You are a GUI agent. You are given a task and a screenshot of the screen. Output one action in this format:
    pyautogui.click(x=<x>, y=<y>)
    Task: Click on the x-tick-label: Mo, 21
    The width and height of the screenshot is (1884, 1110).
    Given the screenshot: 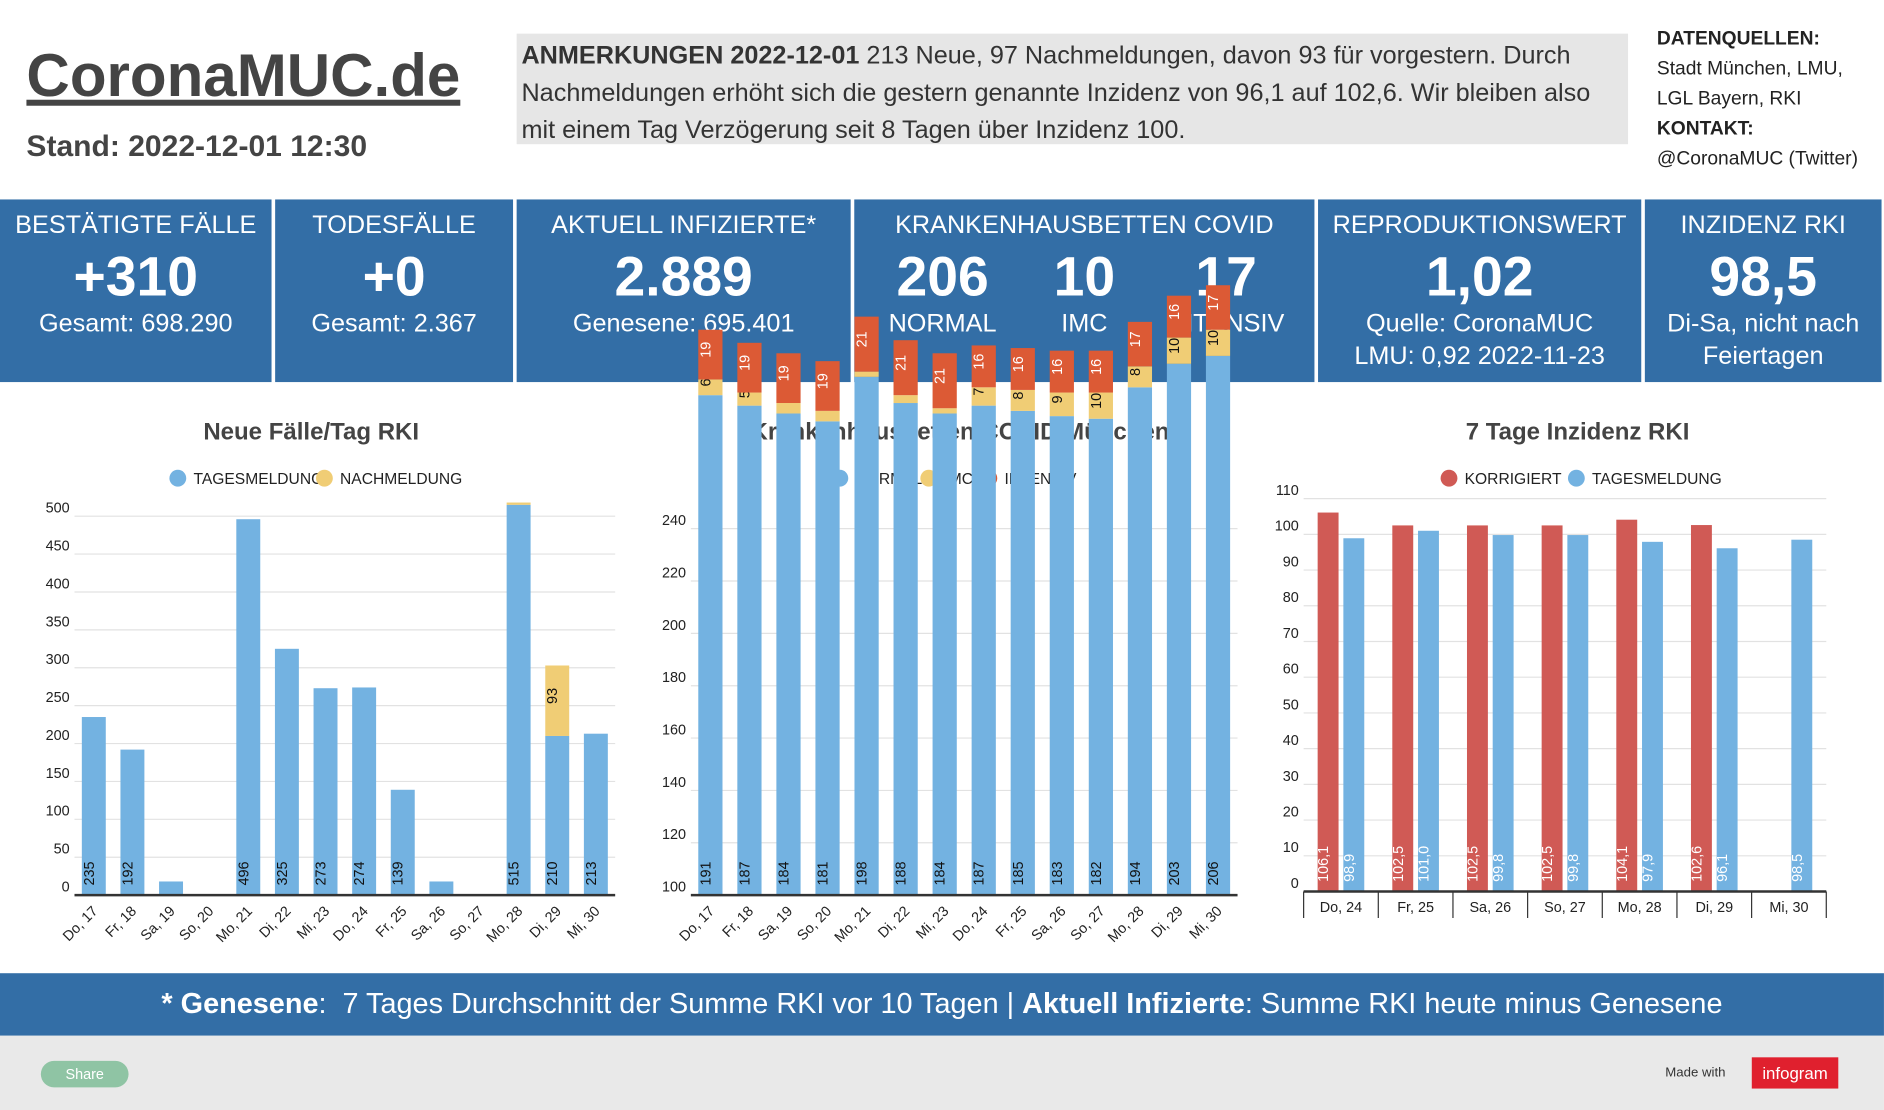 What is the action you would take?
    pyautogui.click(x=234, y=924)
    